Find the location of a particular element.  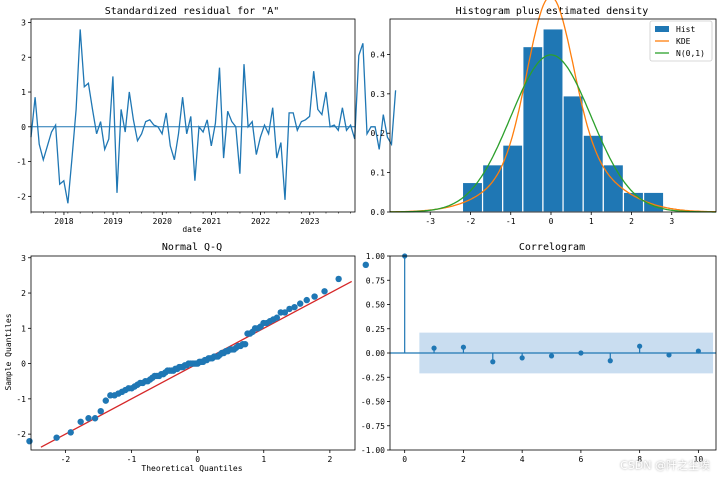

legend: Hist KDE N(0,1) is located at coordinates (681, 41).